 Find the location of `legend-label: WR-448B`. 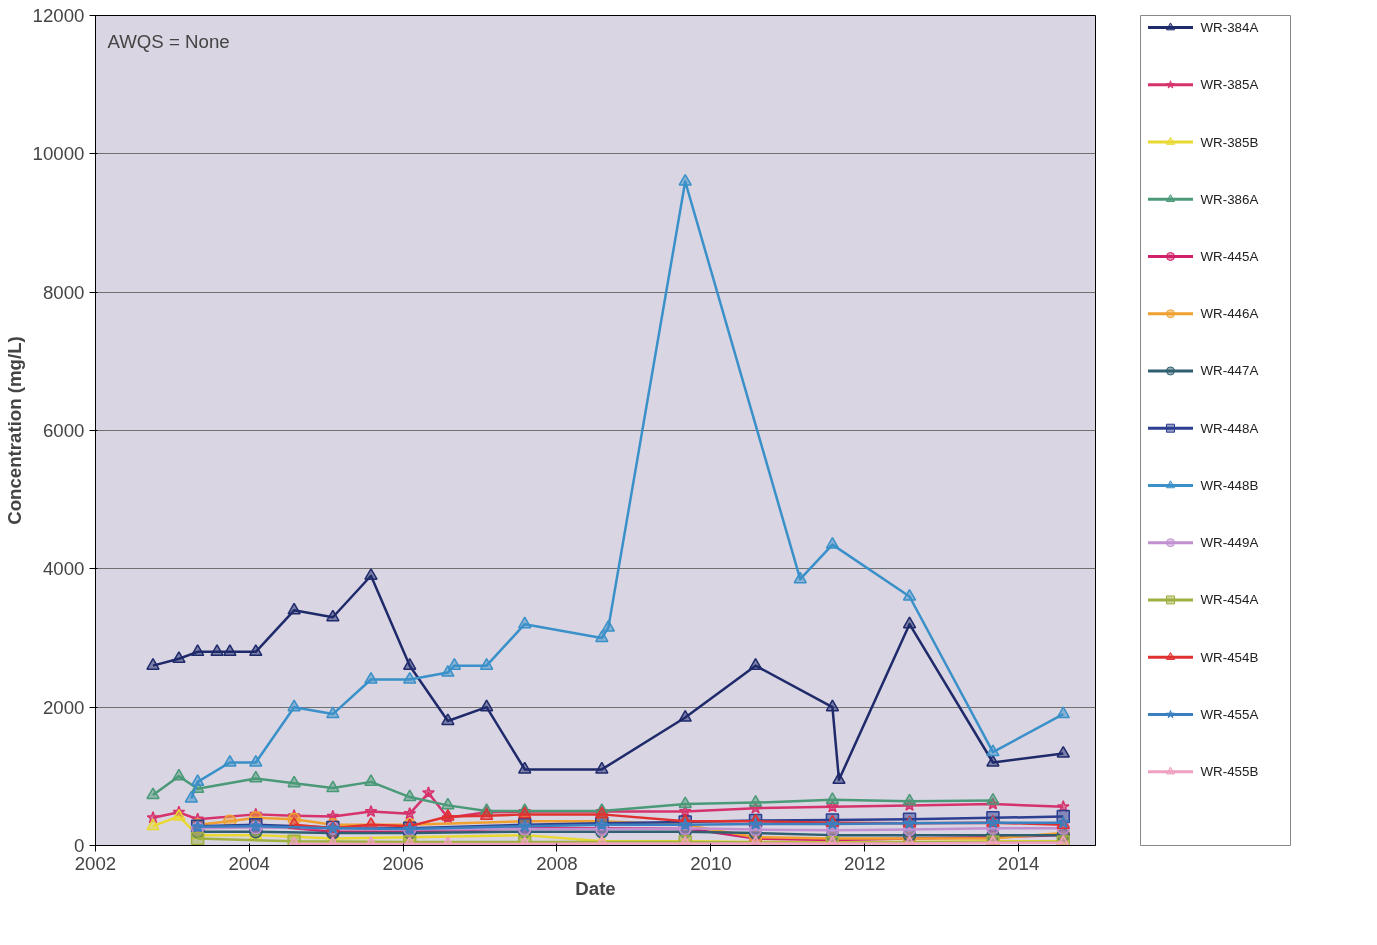

legend-label: WR-448B is located at coordinates (1229, 485).